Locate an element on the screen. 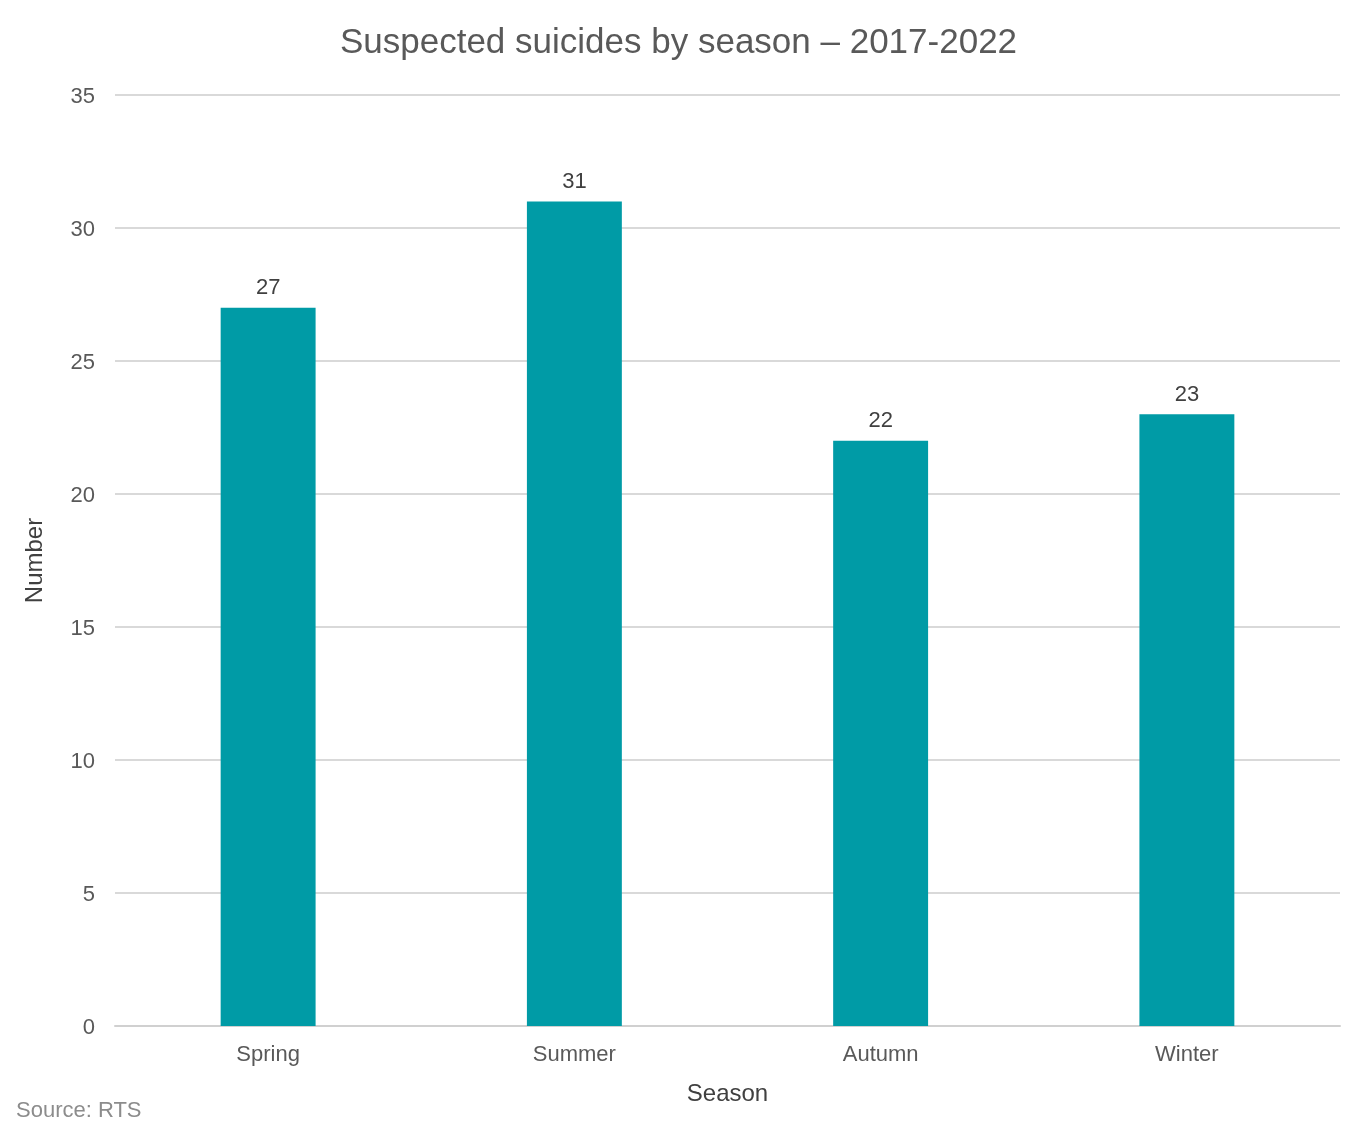 Image resolution: width=1357 pixels, height=1138 pixels. x-axis-title: Season is located at coordinates (727, 1092).